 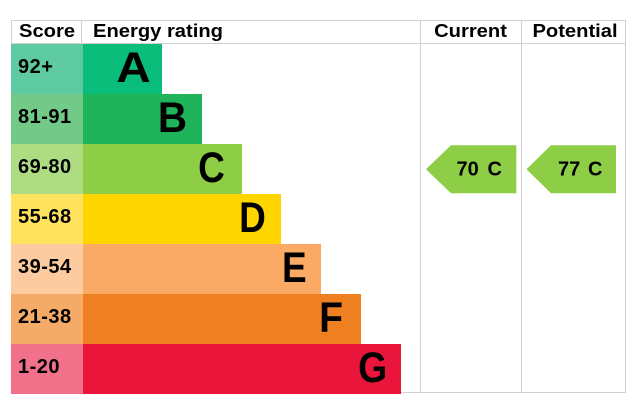 What do you see at coordinates (569, 169) in the screenshot?
I see `svg-text: 77` at bounding box center [569, 169].